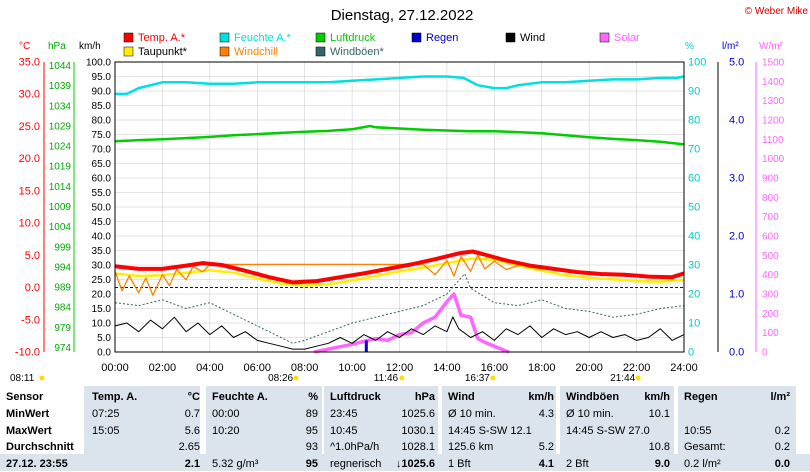  I want to click on tick-wind: 65.0, so click(102, 164).